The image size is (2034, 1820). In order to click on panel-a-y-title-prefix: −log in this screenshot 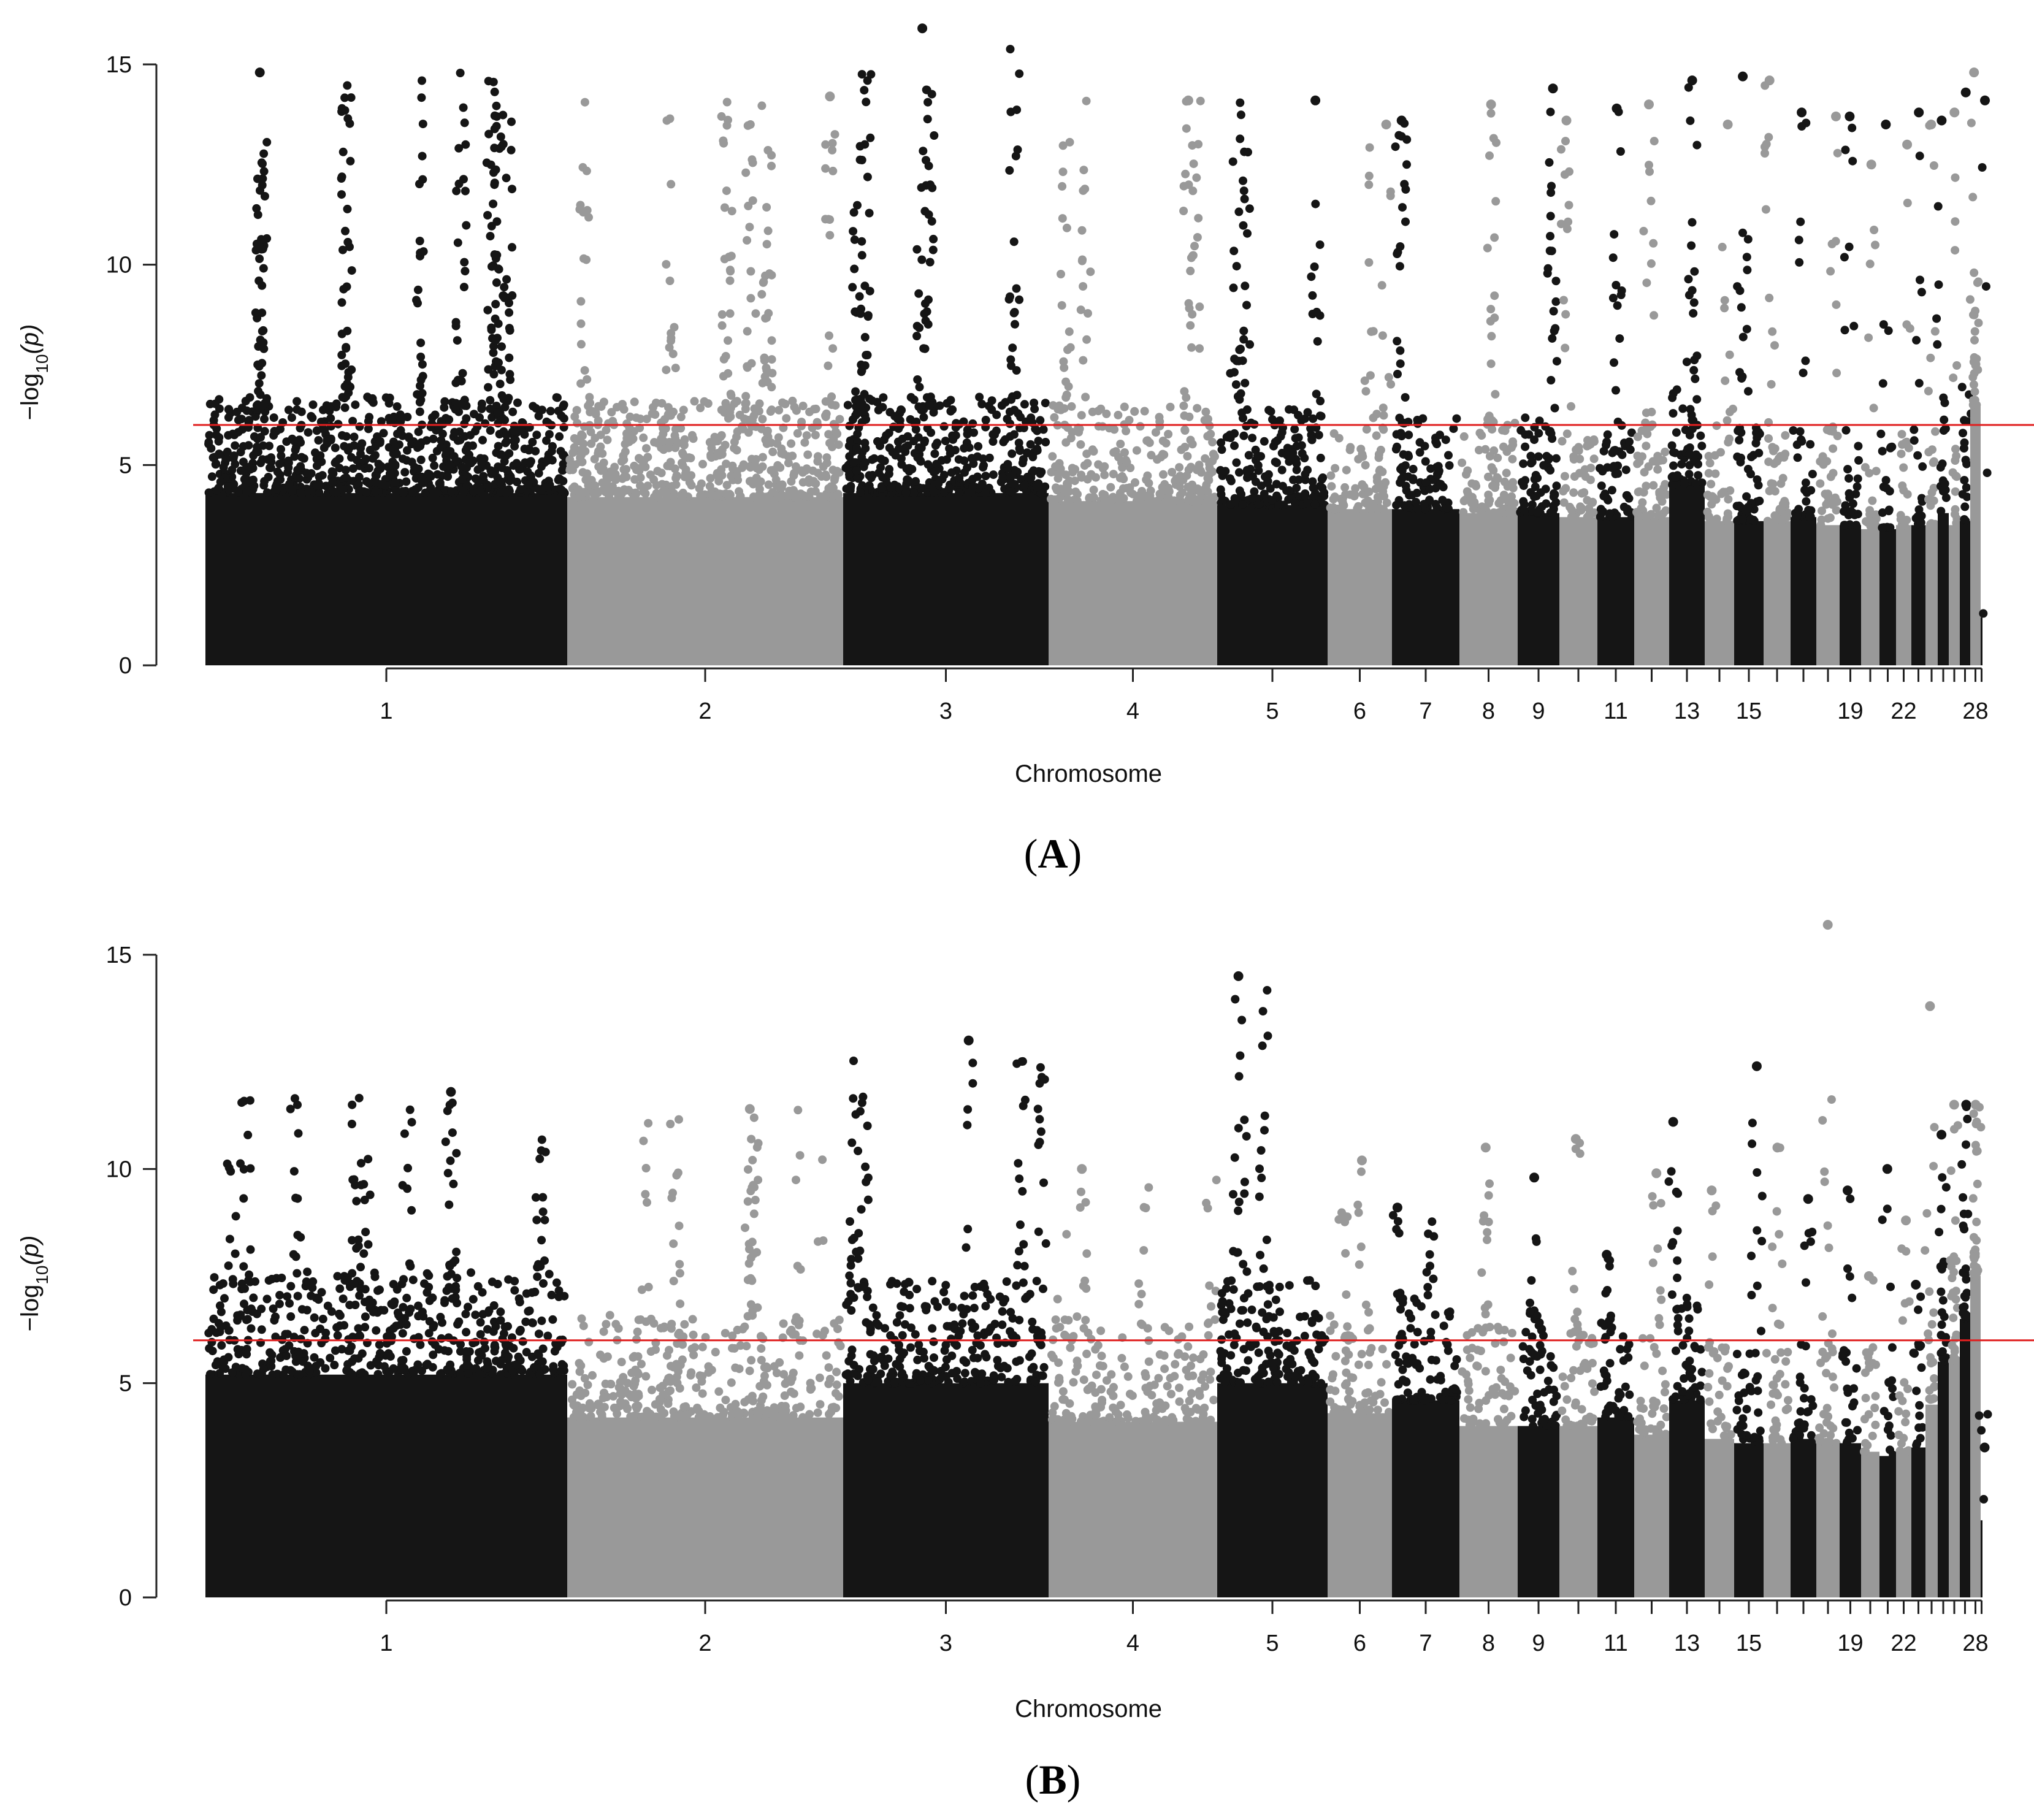, I will do `click(31, 397)`.